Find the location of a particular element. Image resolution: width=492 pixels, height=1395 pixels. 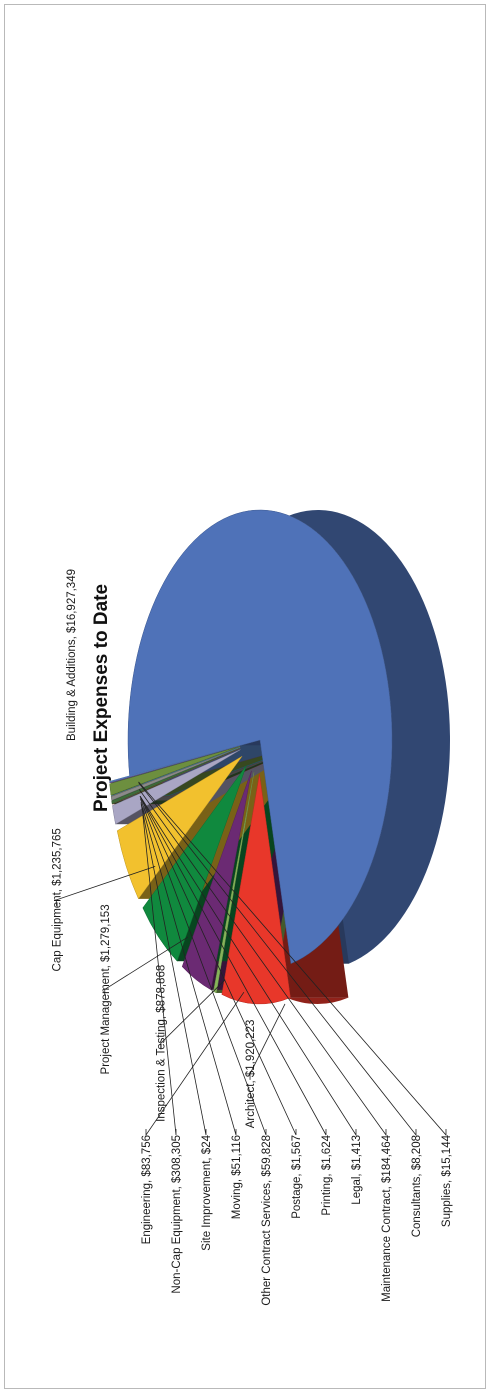

data-label-legal: Legal, $1,413 is located at coordinates (357, 1170).